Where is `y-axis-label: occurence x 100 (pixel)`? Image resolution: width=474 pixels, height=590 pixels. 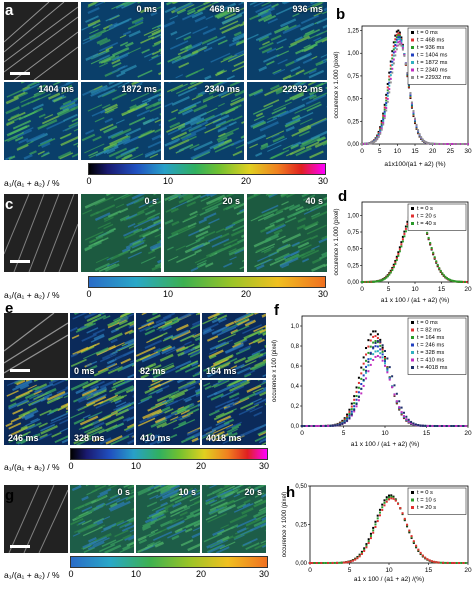 y-axis-label: occurence x 100 (pixel) is located at coordinates (275, 371).